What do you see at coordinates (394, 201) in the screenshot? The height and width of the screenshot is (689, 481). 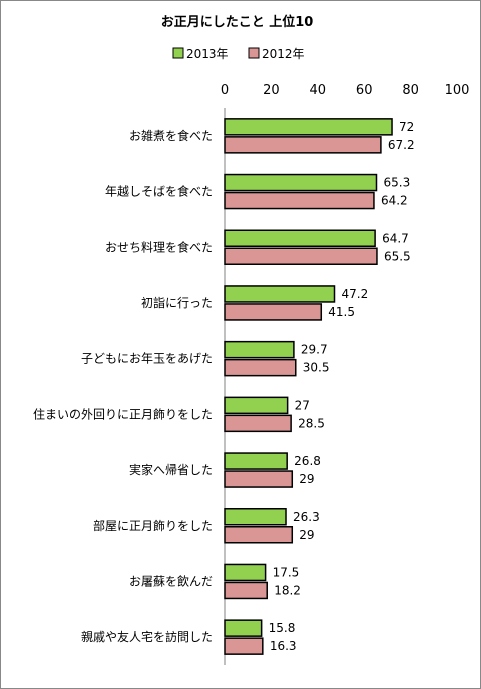 I see `value-label-2012: 64.2` at bounding box center [394, 201].